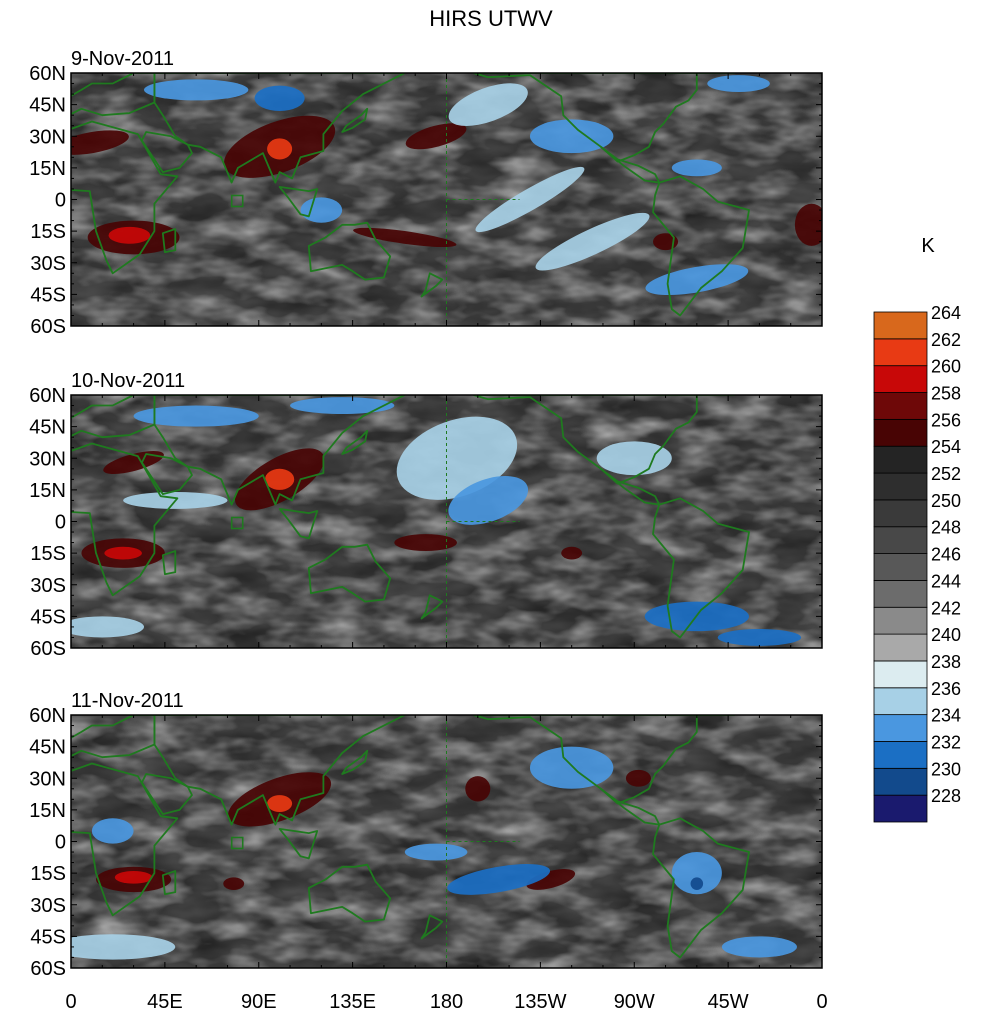  I want to click on lat-tick-label: 30S, so click(48, 906).